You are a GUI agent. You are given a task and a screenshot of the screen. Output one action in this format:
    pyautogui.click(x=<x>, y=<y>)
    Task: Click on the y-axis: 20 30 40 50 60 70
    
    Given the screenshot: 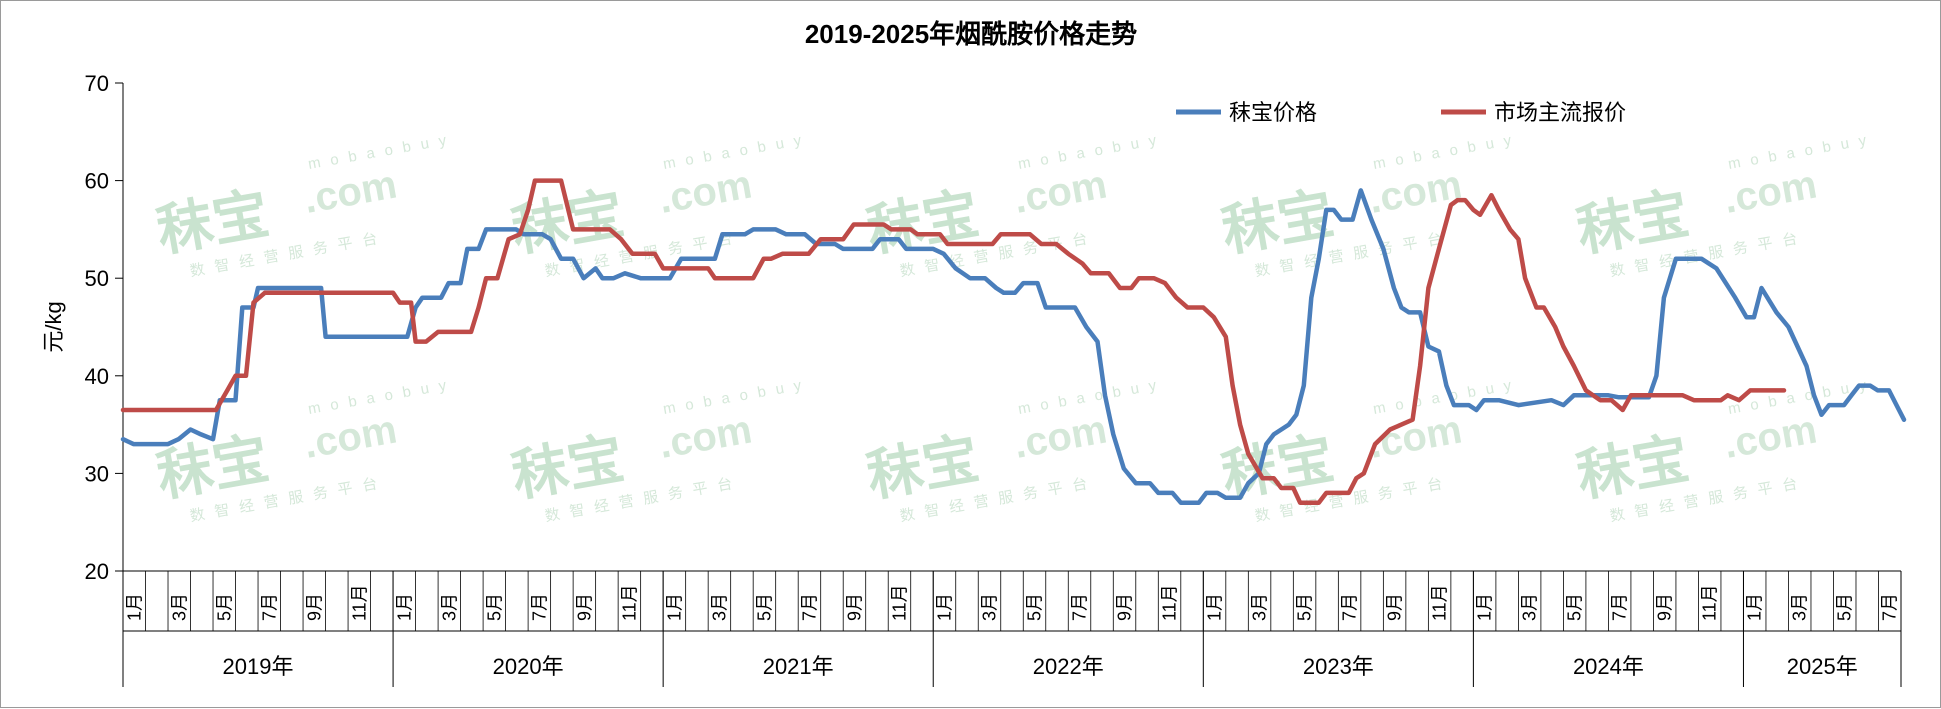 What is the action you would take?
    pyautogui.click(x=104, y=327)
    